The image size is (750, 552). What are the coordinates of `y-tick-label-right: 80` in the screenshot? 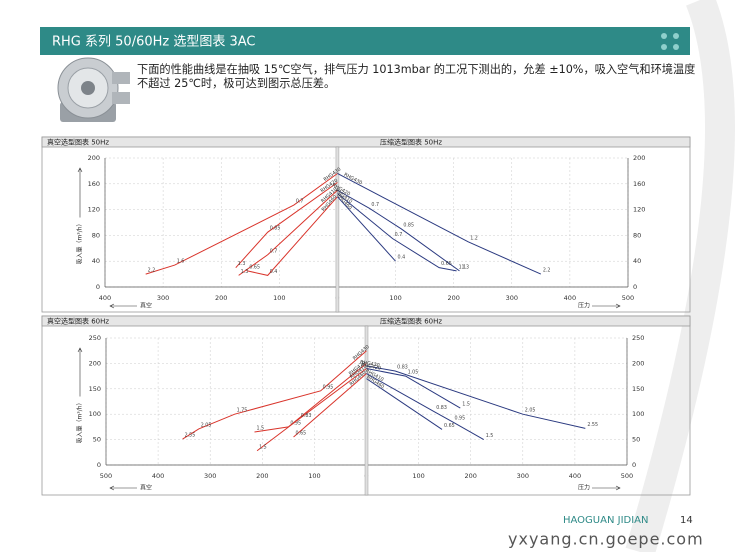 It's located at (637, 235).